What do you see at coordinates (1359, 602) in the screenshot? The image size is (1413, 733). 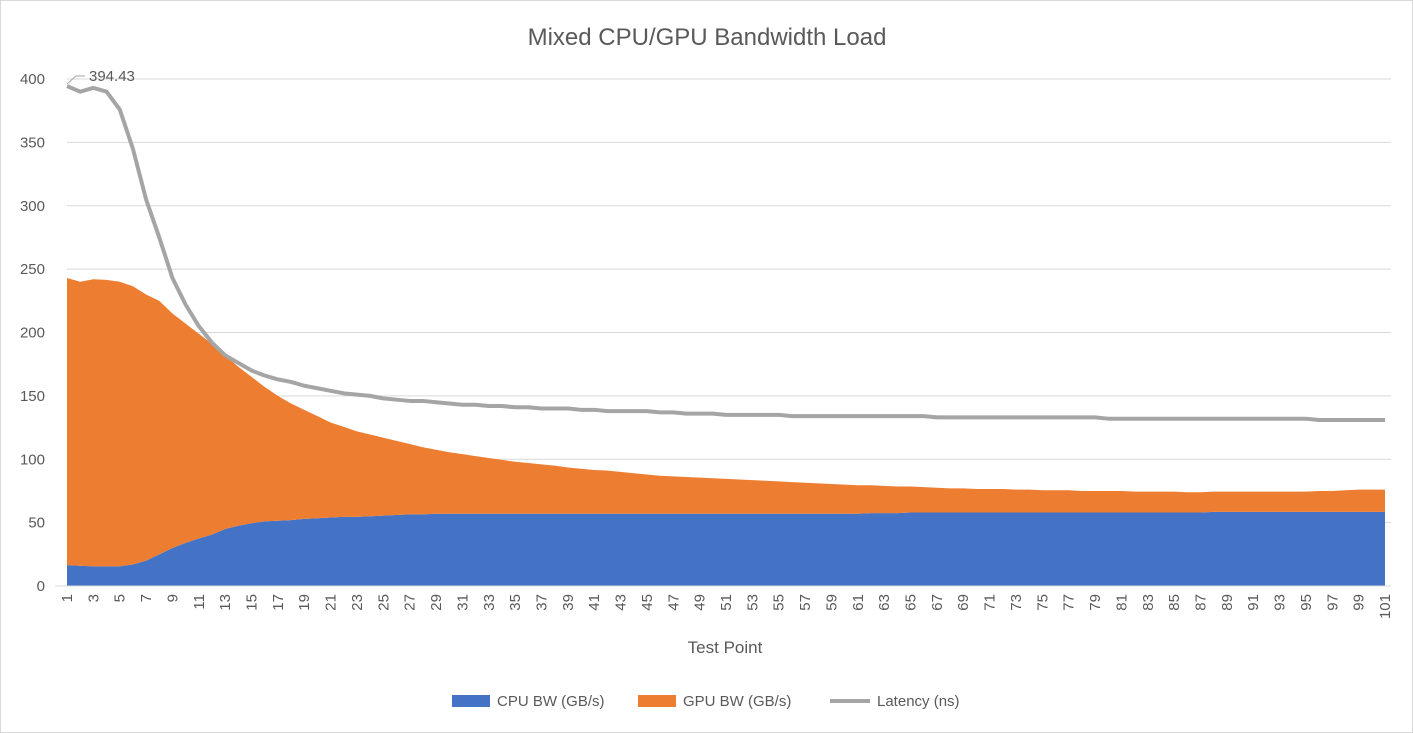 I see `x-tick-label: 99` at bounding box center [1359, 602].